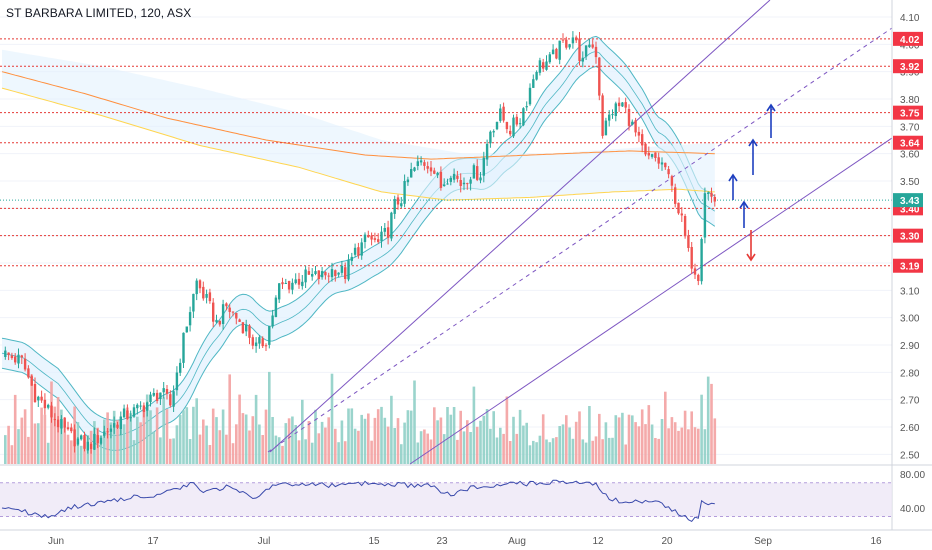  What do you see at coordinates (751, 257) in the screenshot?
I see `arrow-head` at bounding box center [751, 257].